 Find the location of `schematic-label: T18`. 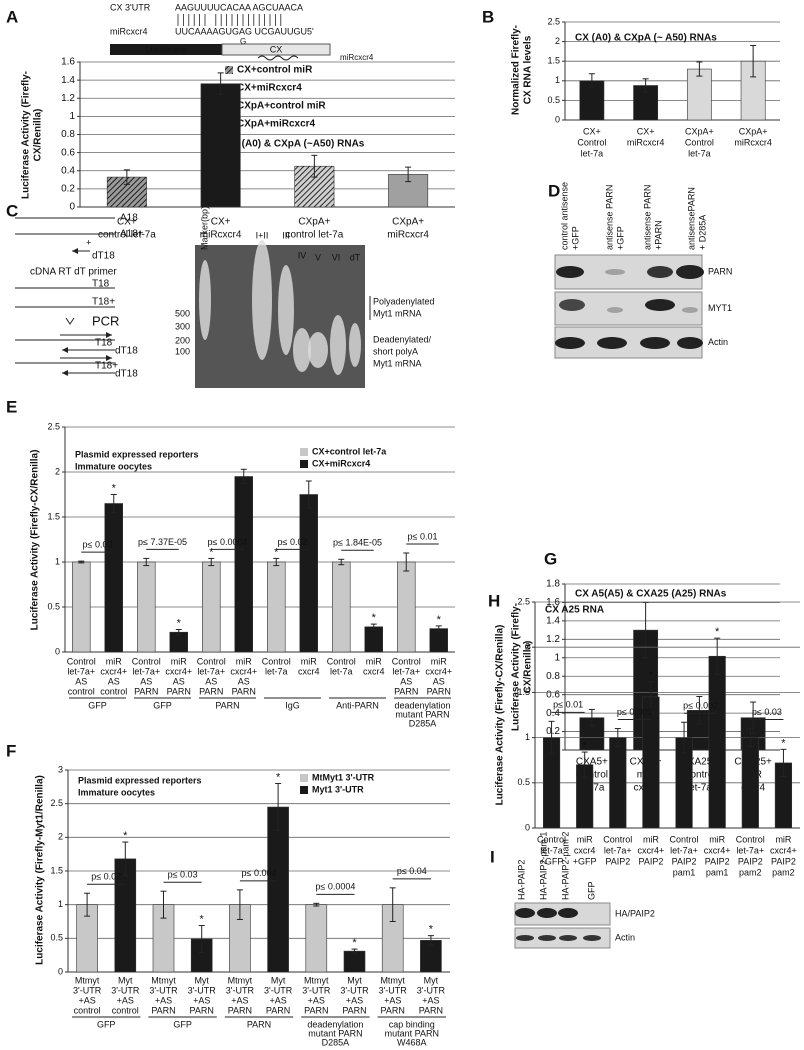

schematic-label: T18 is located at coordinates (104, 343).